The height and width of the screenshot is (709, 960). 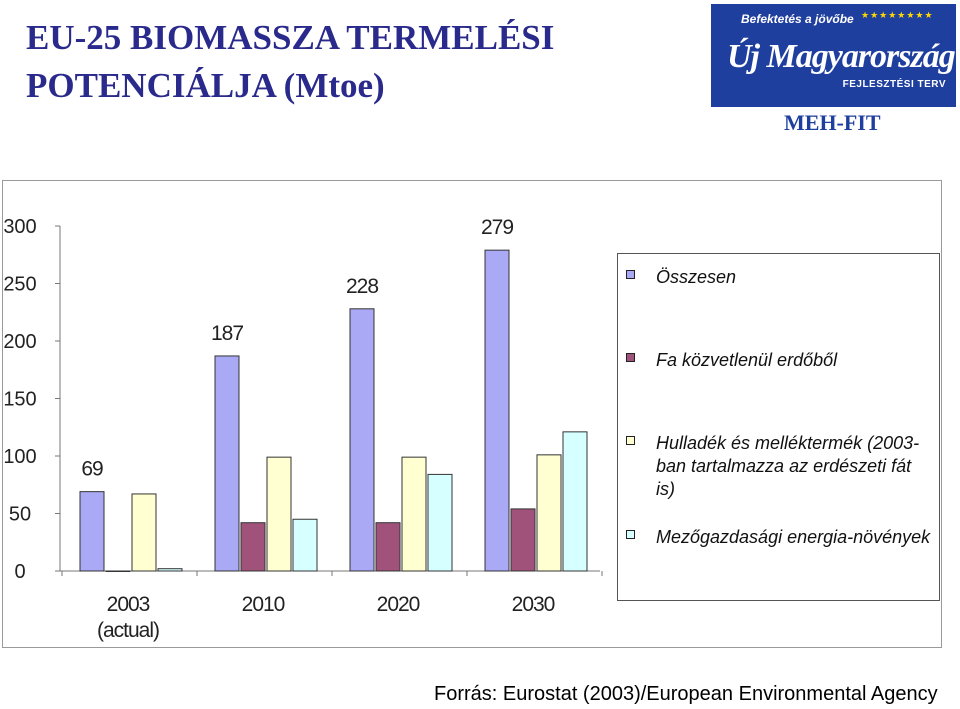 I want to click on y-tick-label: 50, so click(x=20, y=515).